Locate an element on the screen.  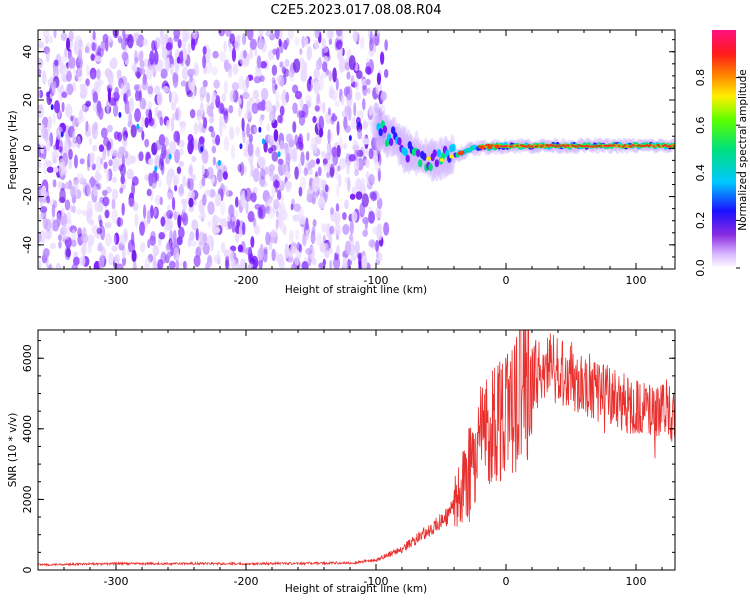
noise-speck is located at coordinates (279, 154).